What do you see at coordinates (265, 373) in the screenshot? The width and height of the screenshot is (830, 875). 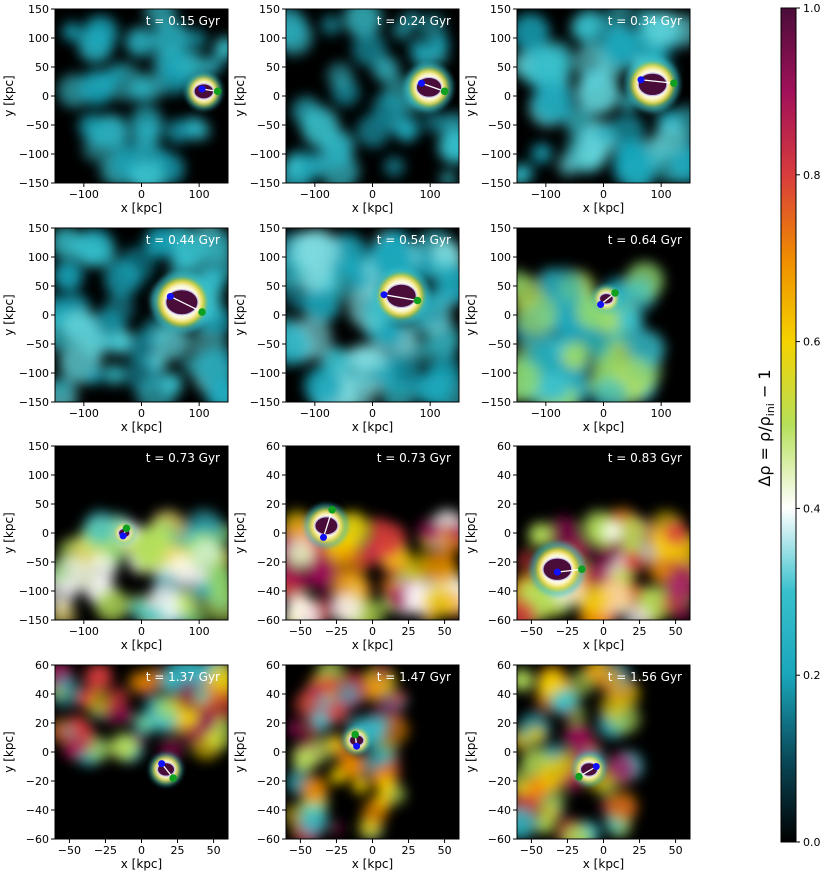 I see `y-tick-label: −100` at bounding box center [265, 373].